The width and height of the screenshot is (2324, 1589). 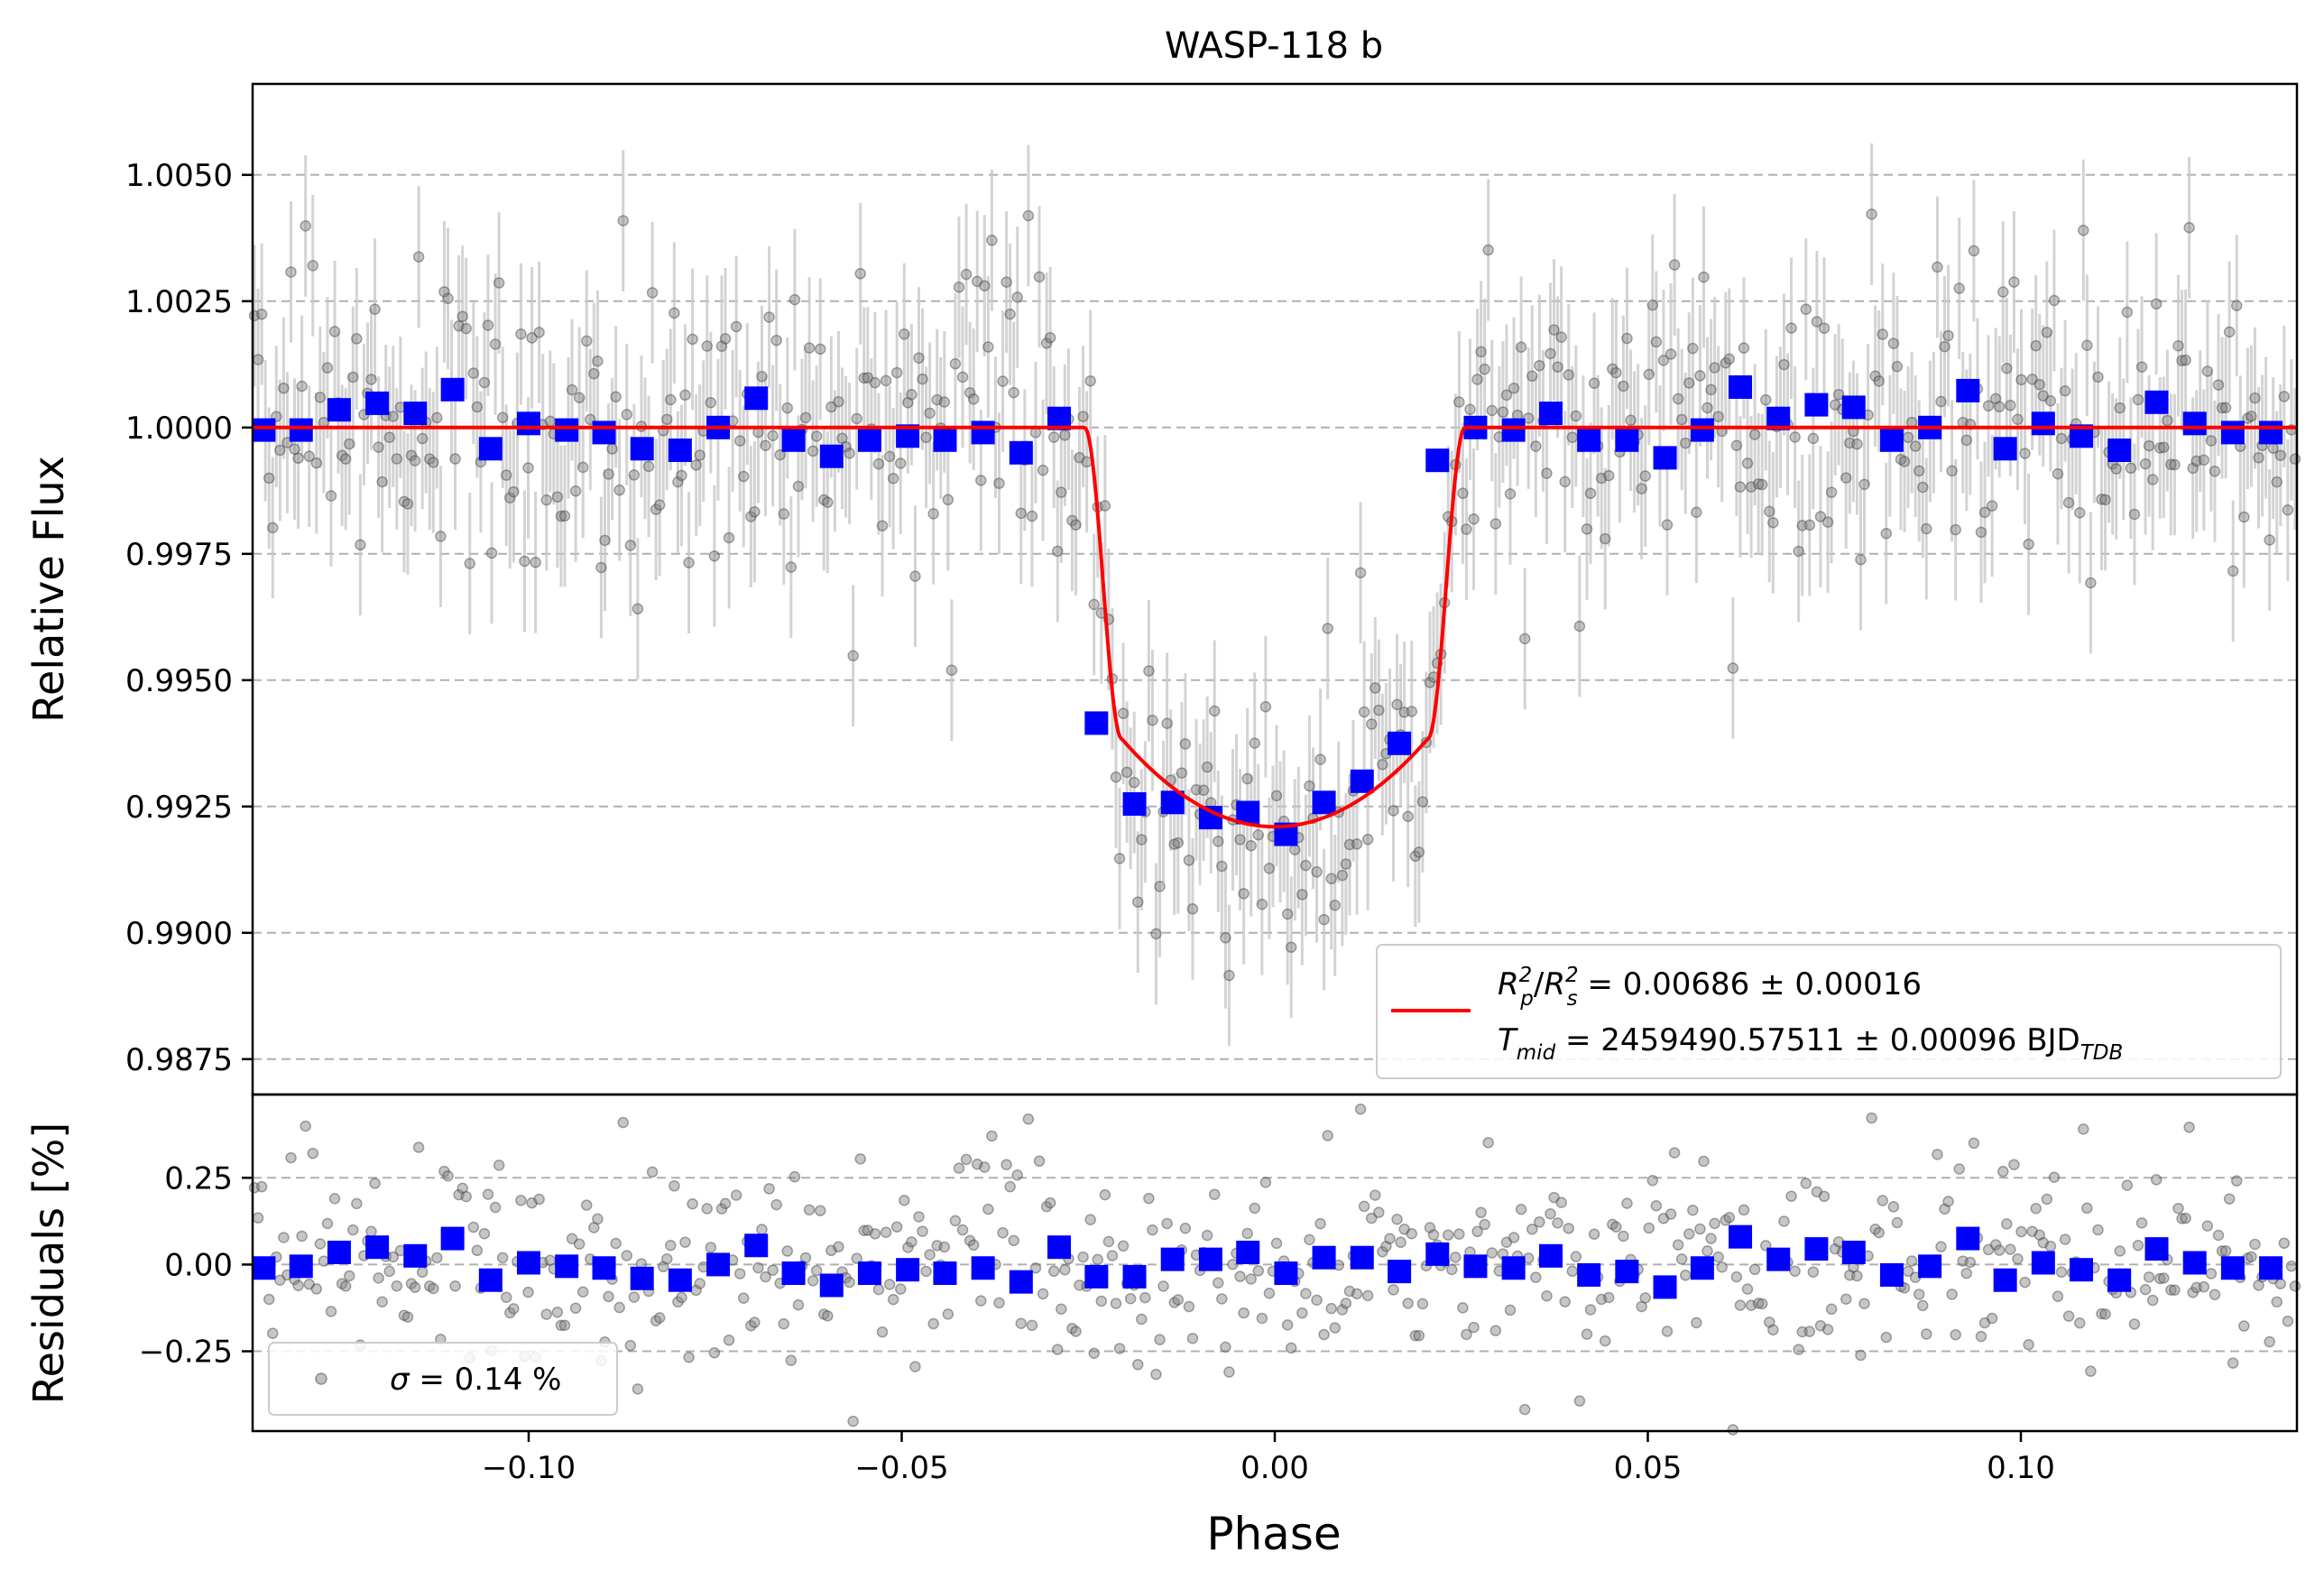 I want to click on legend-sigma-label: σ = 0.14 %, so click(x=476, y=1380).